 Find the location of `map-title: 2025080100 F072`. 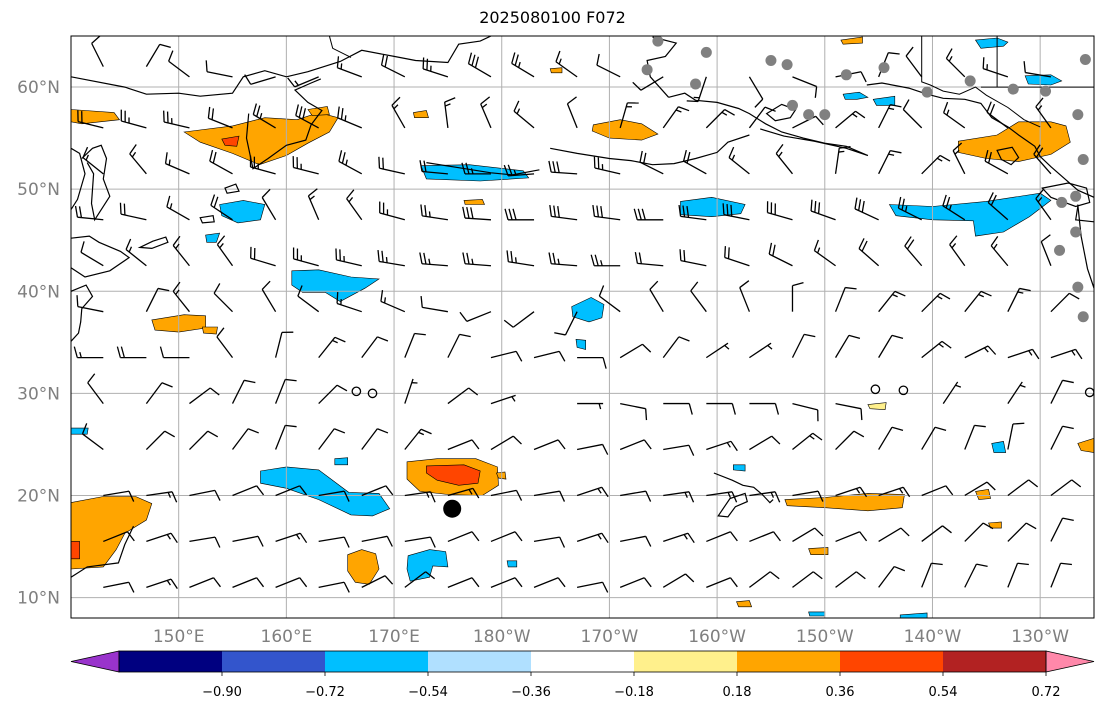

map-title: 2025080100 F072 is located at coordinates (552, 17).